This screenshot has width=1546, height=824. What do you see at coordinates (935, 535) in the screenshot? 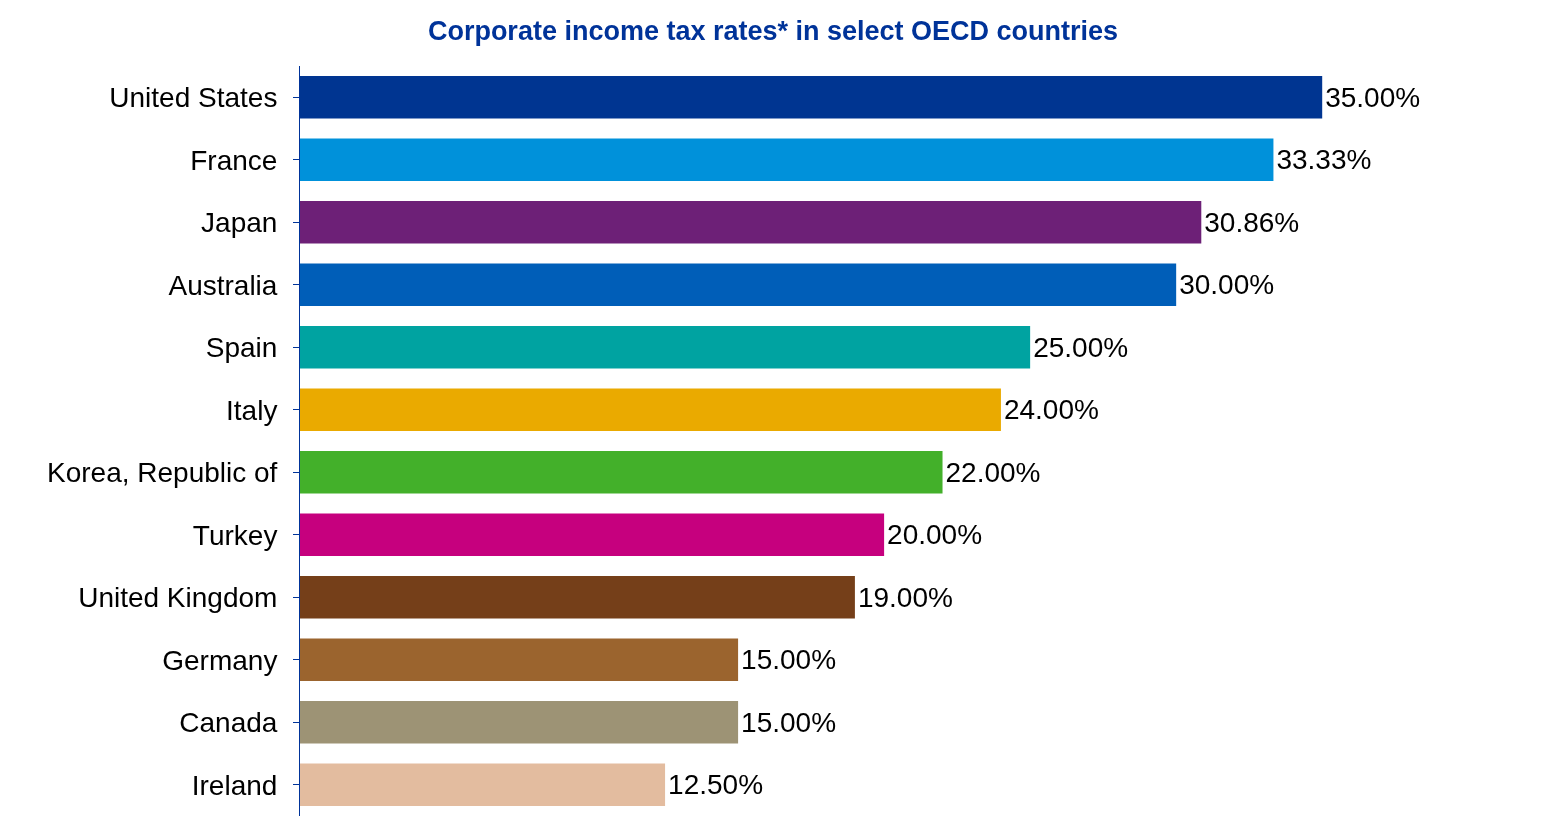
I see `data-label: 20.00%` at bounding box center [935, 535].